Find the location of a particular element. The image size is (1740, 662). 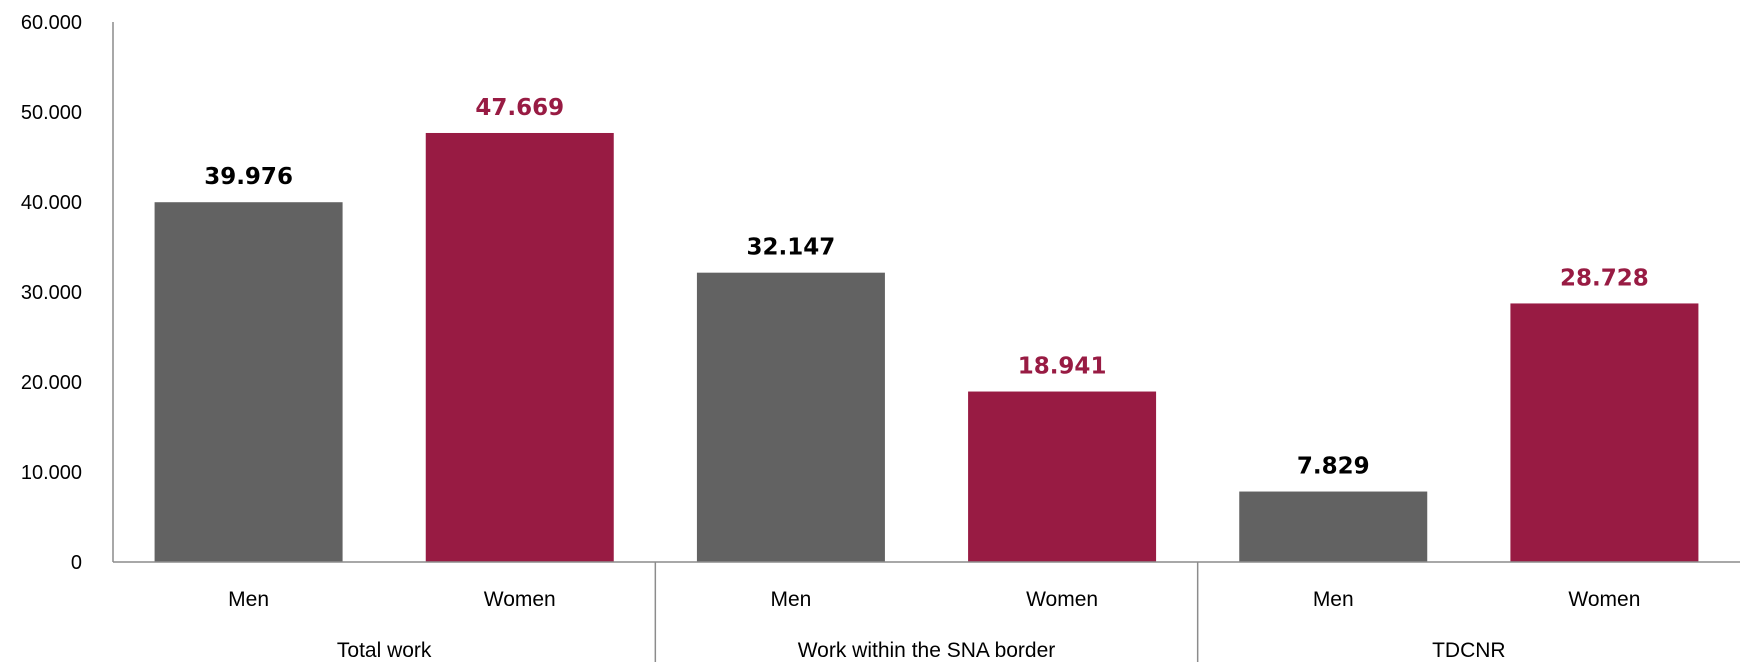

group-label: TDCNR is located at coordinates (1469, 650).